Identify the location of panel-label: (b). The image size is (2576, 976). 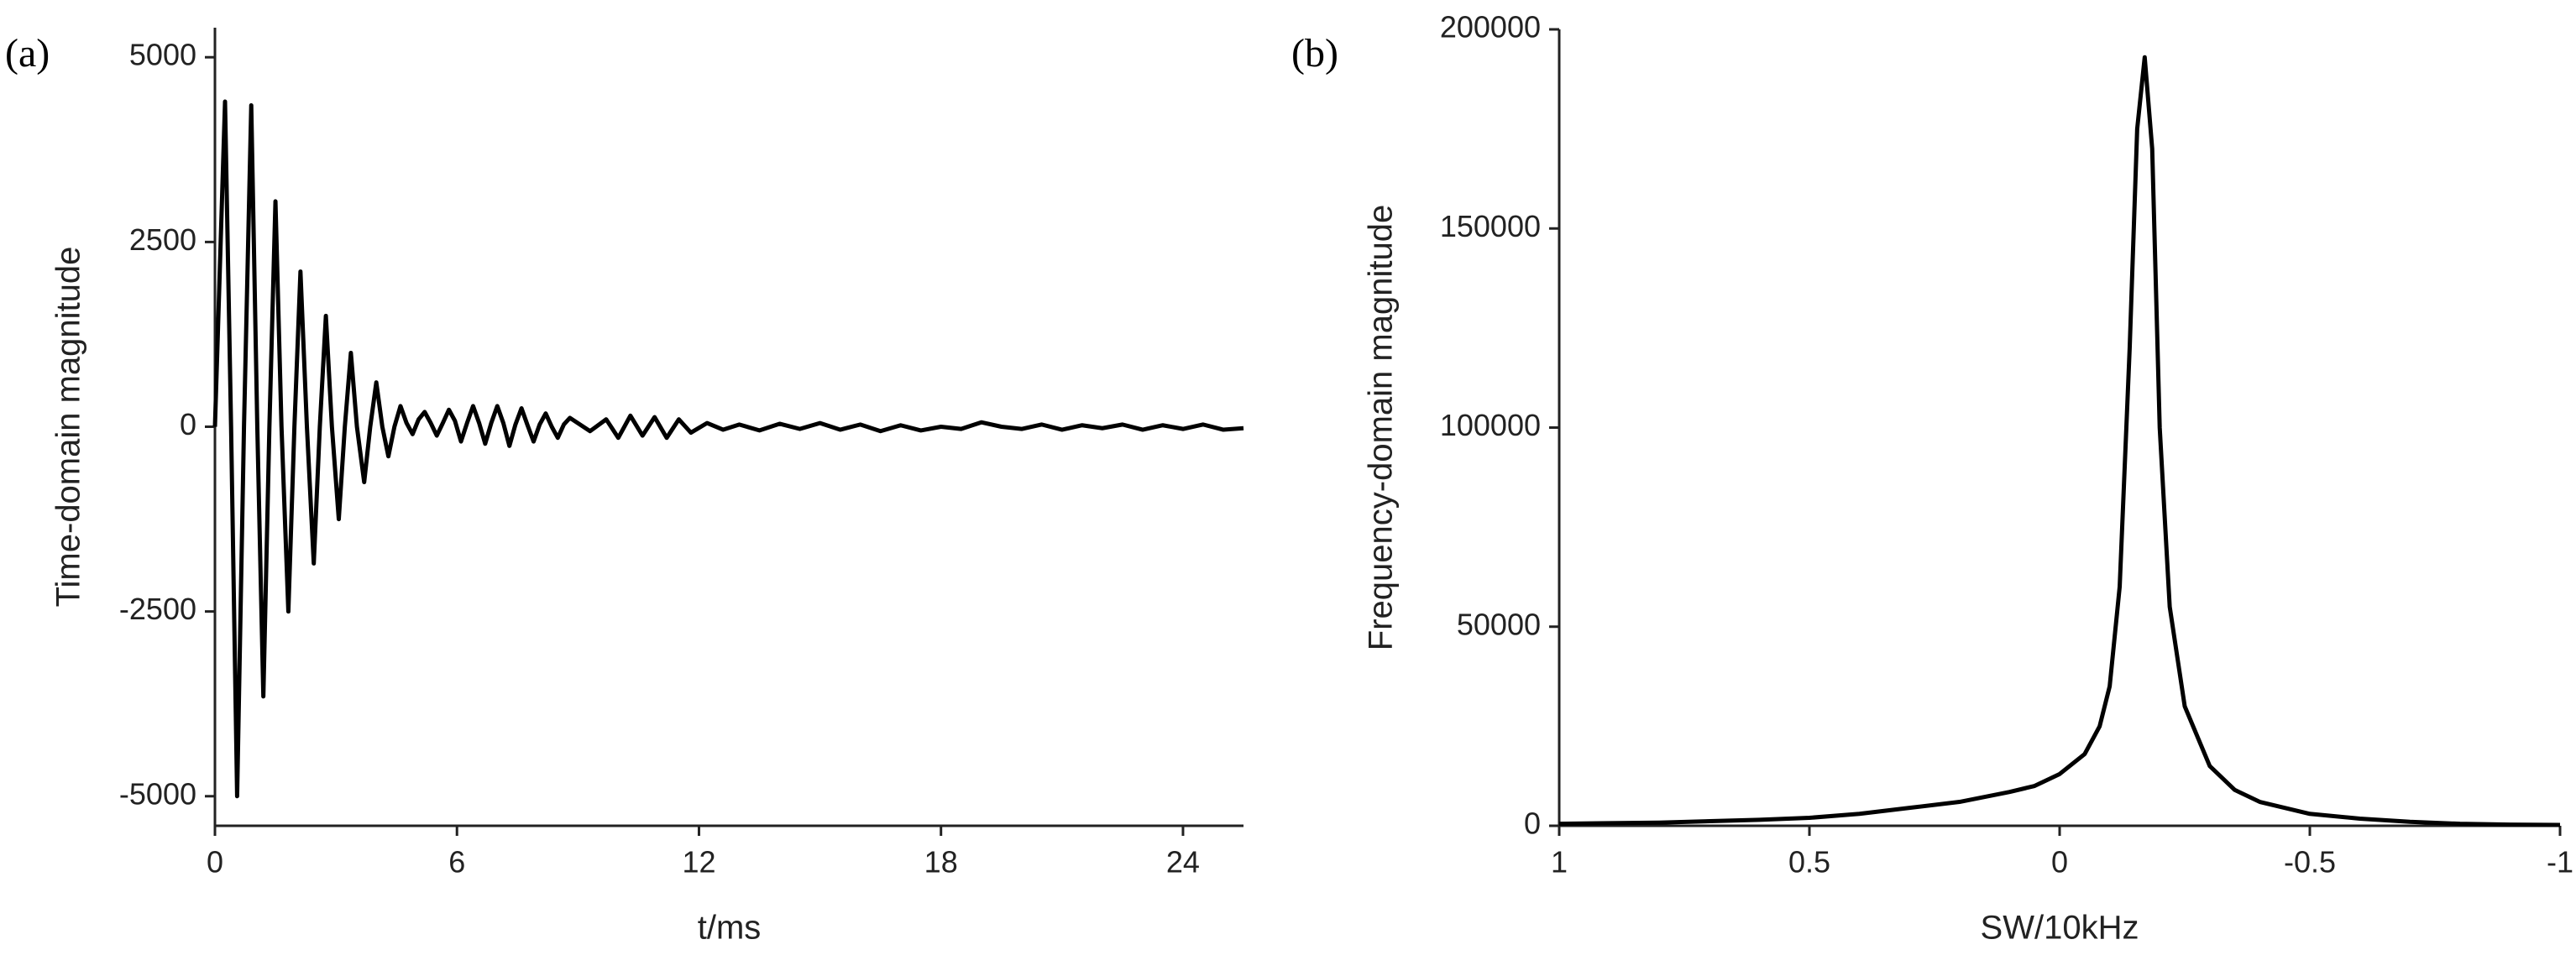
(1315, 53).